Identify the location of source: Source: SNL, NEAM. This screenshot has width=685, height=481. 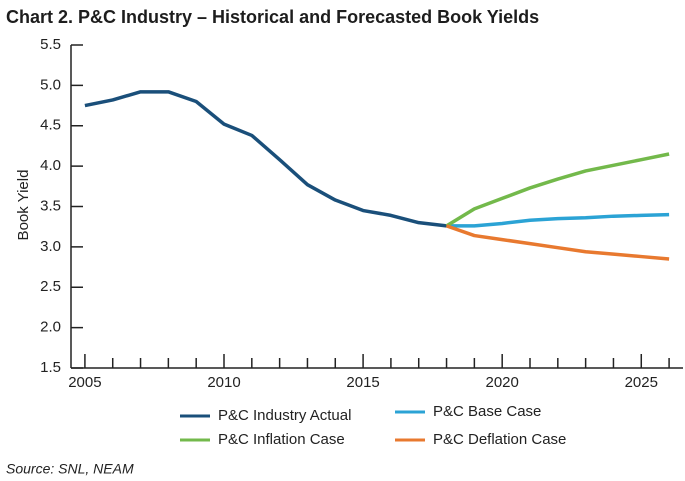
(70, 469).